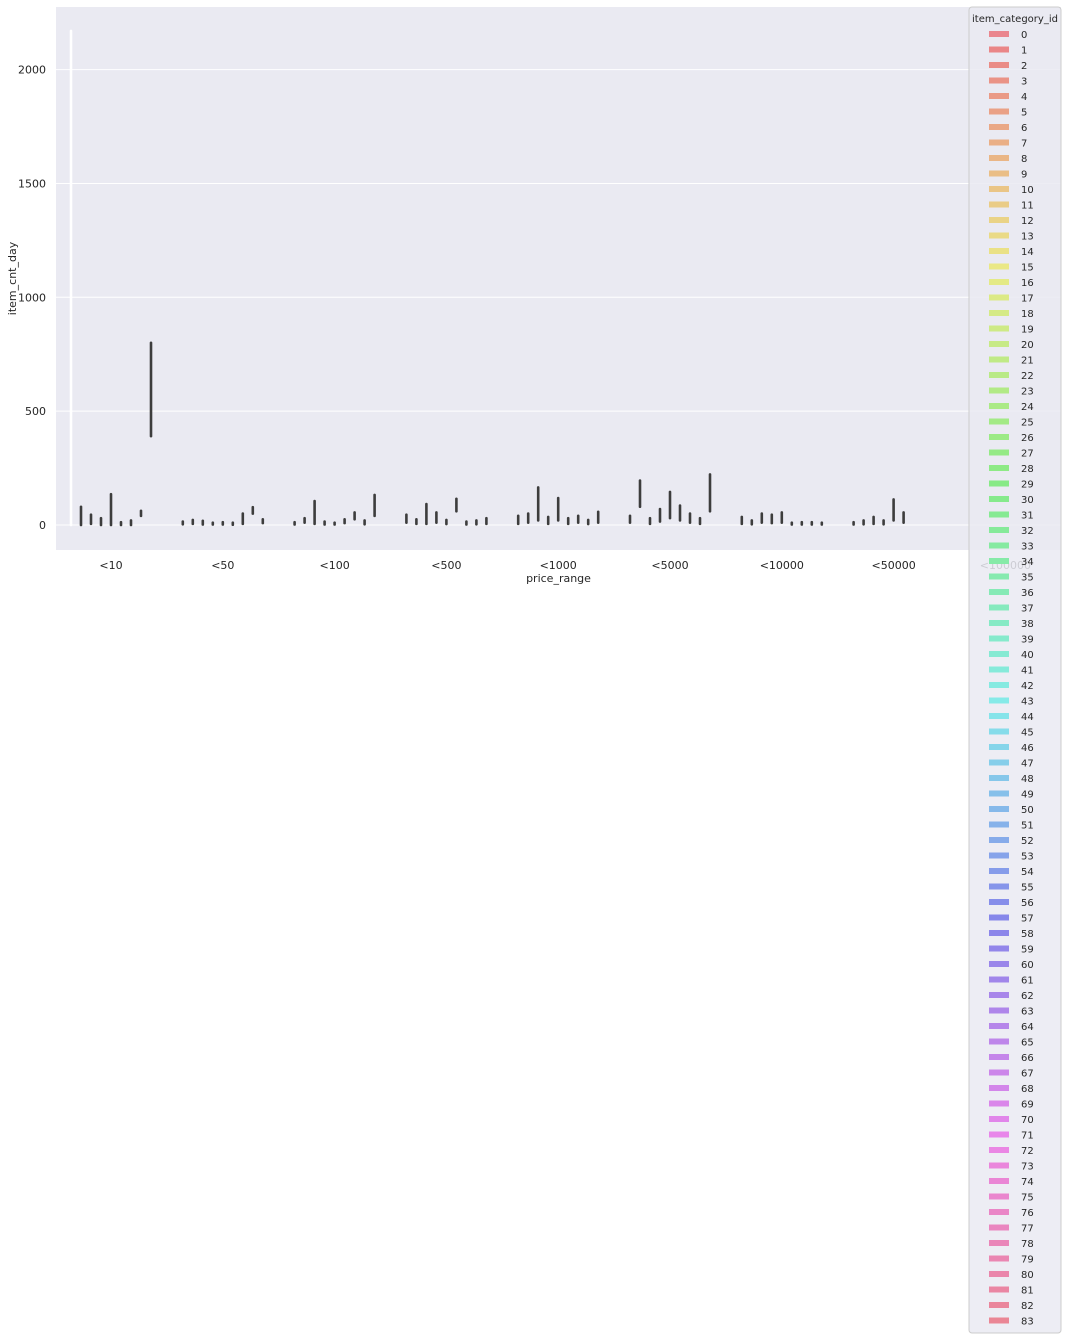  I want to click on legend-entry: 29, so click(1027, 485).